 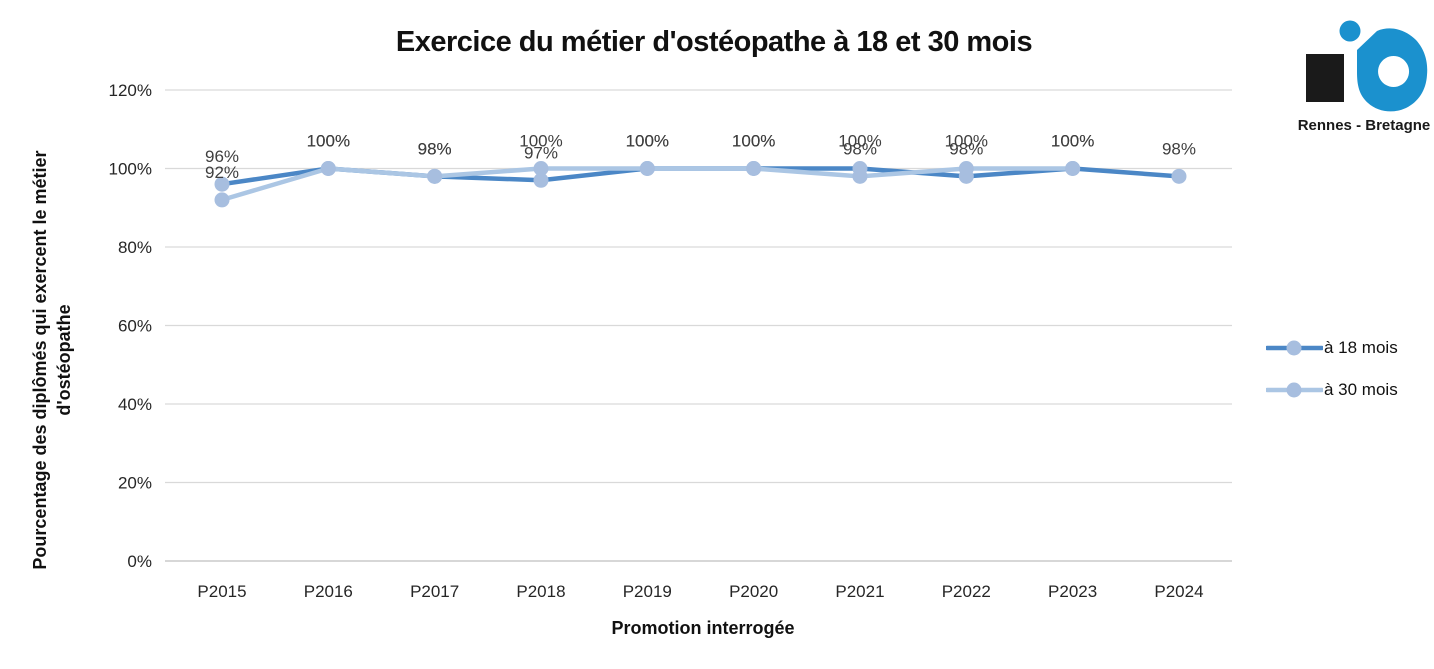 I want to click on data-point-label-s0: 97%, so click(x=541, y=152).